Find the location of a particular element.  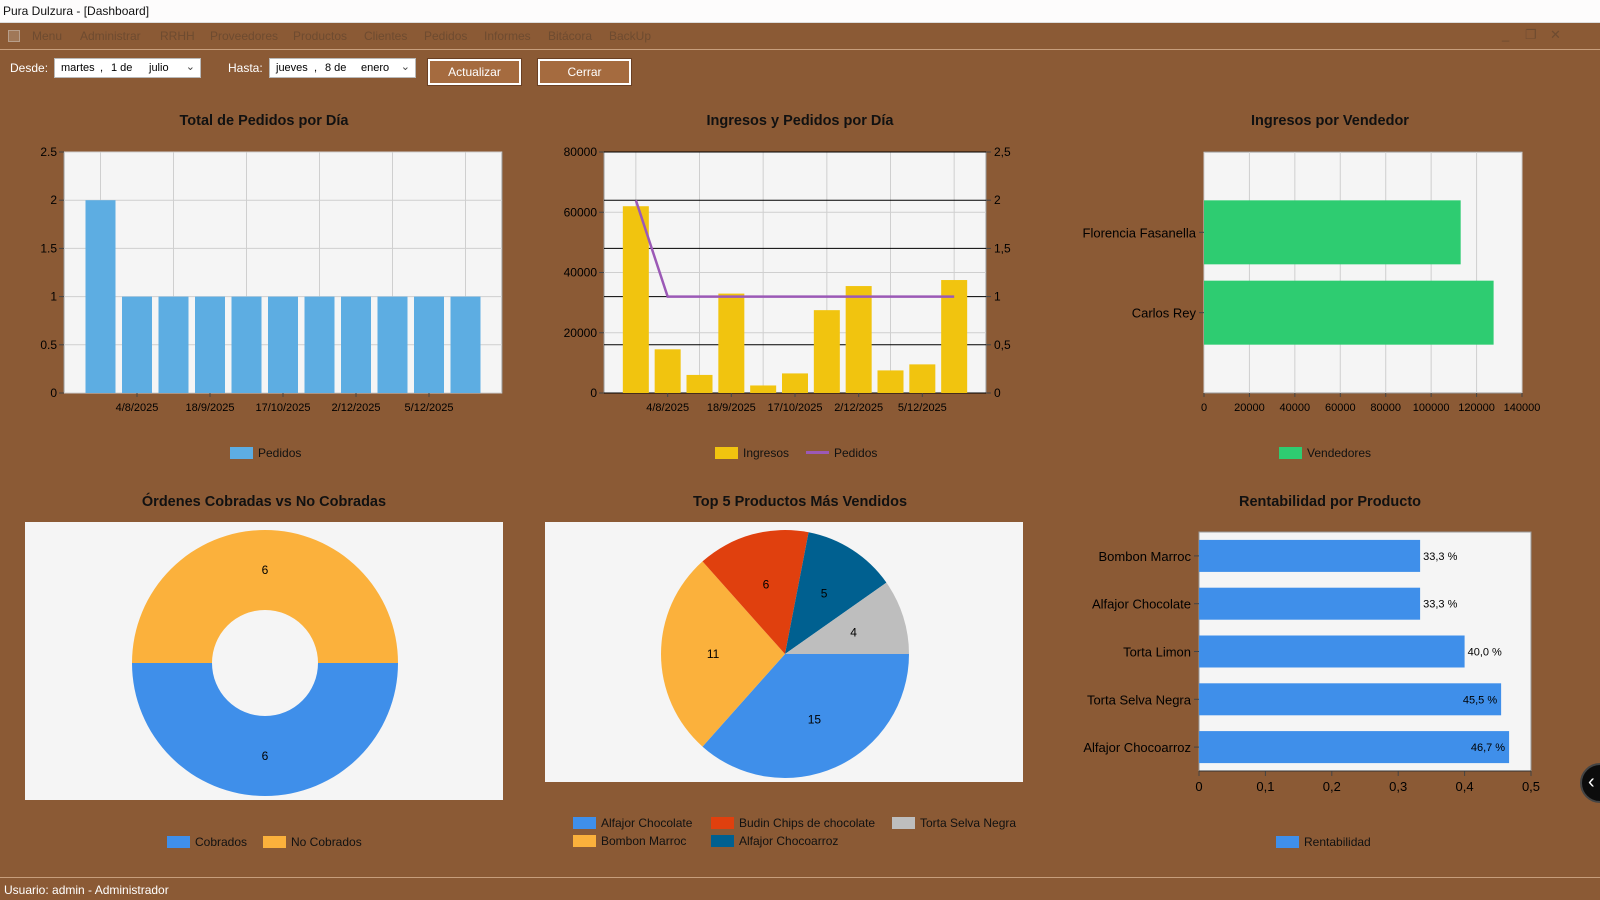

slice-label: 6 is located at coordinates (265, 570).